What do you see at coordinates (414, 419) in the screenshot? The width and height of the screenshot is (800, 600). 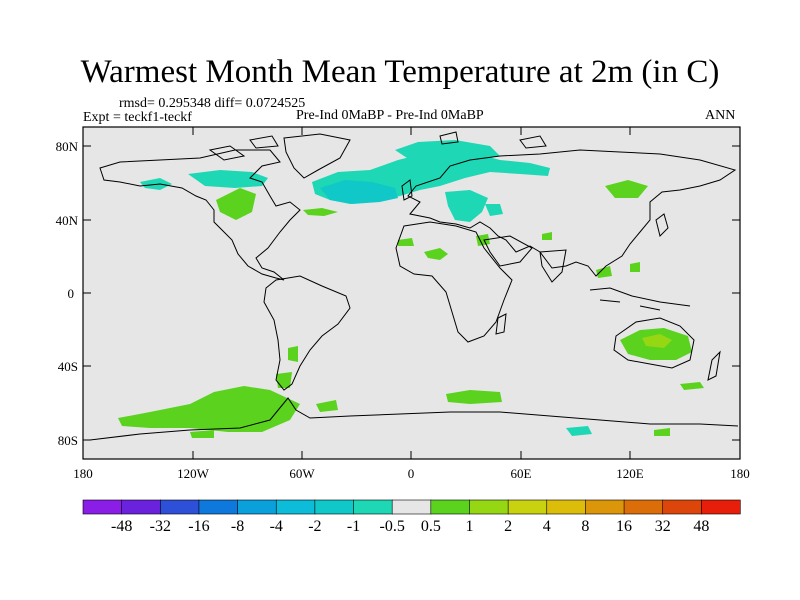 I see `coast-antarctica` at bounding box center [414, 419].